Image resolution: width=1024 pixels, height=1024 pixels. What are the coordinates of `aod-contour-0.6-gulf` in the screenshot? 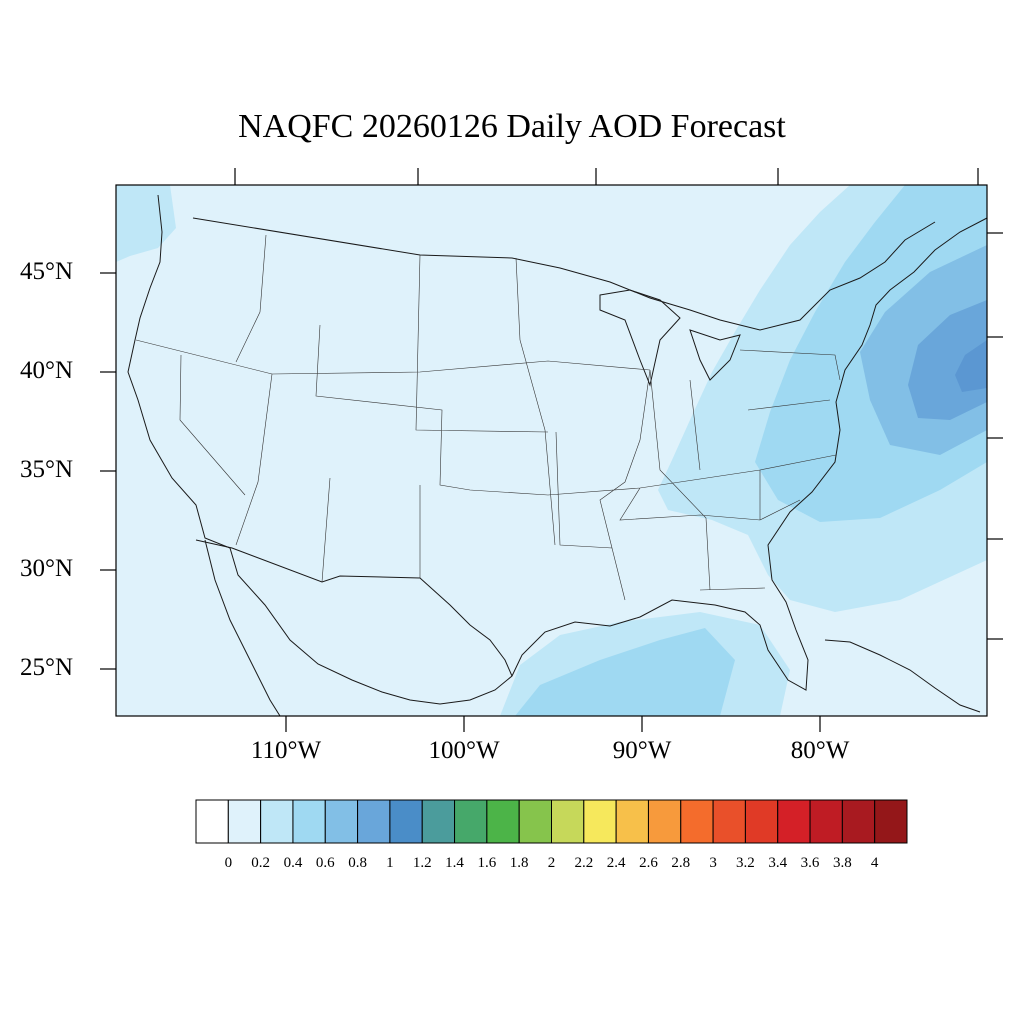 It's located at (625, 672).